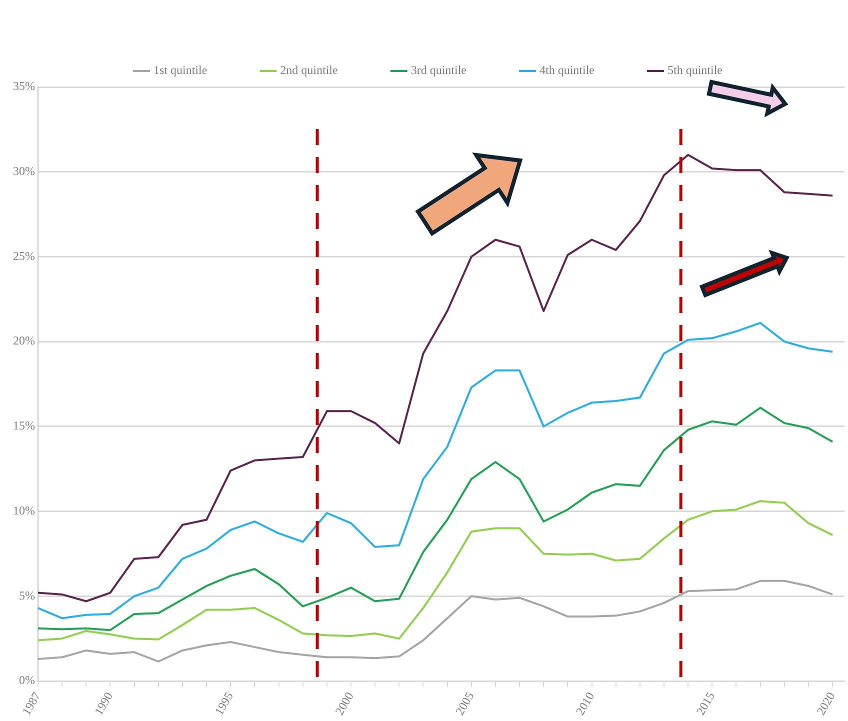  What do you see at coordinates (23, 425) in the screenshot?
I see `y-tick-label: 15%` at bounding box center [23, 425].